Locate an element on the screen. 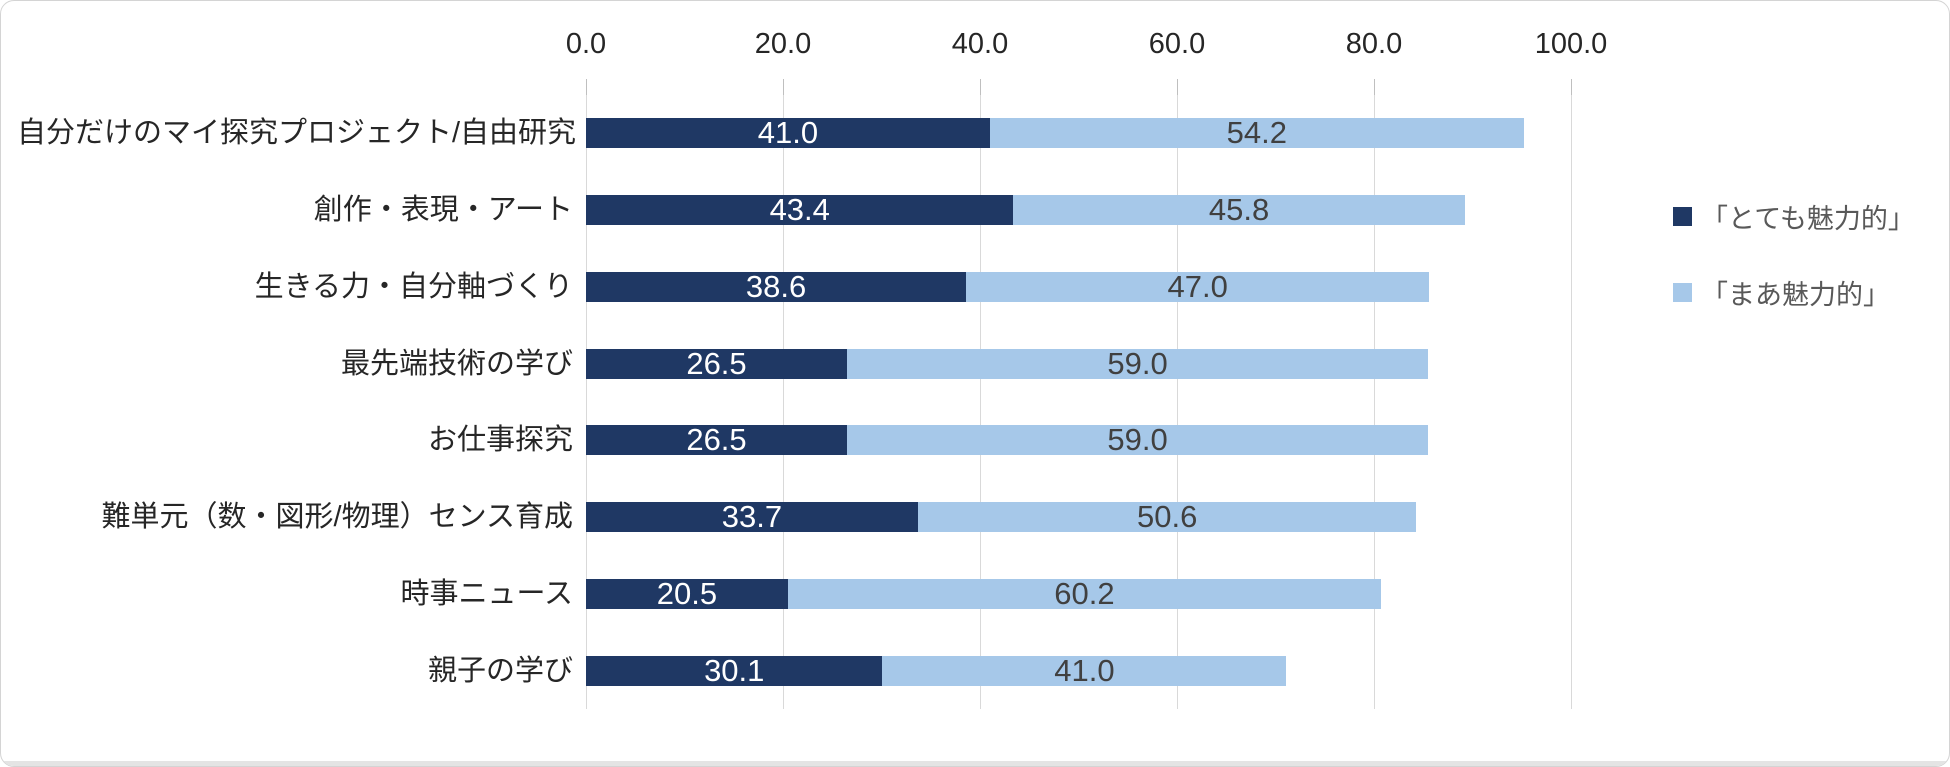 The height and width of the screenshot is (767, 1950). bar-value-label: 33.7 is located at coordinates (752, 517).